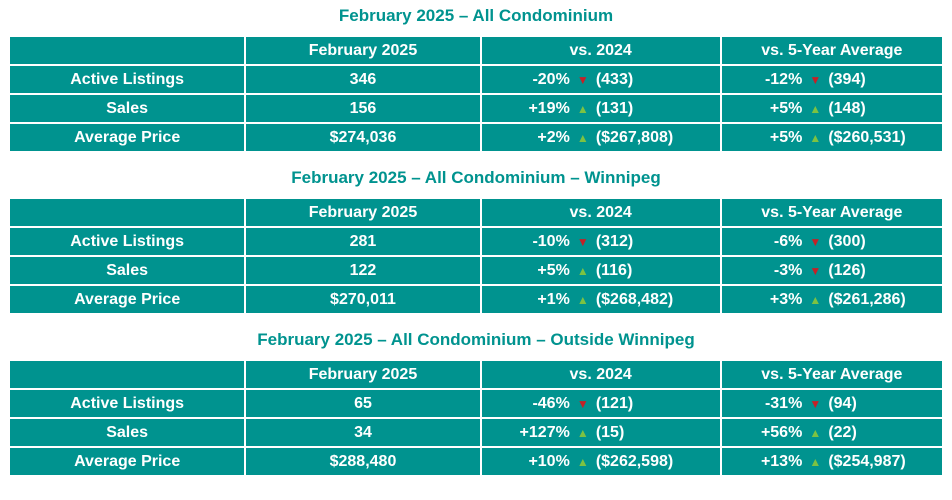 The image size is (952, 500). I want to click on vs-2024-cell: +127% ▲ (15), so click(600, 432).